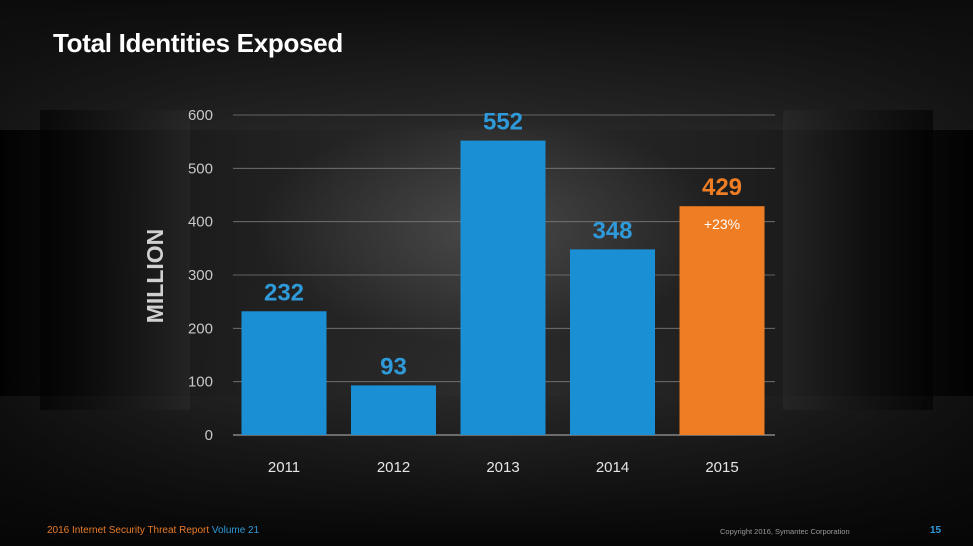  What do you see at coordinates (612, 230) in the screenshot?
I see `data-label-2014: 348` at bounding box center [612, 230].